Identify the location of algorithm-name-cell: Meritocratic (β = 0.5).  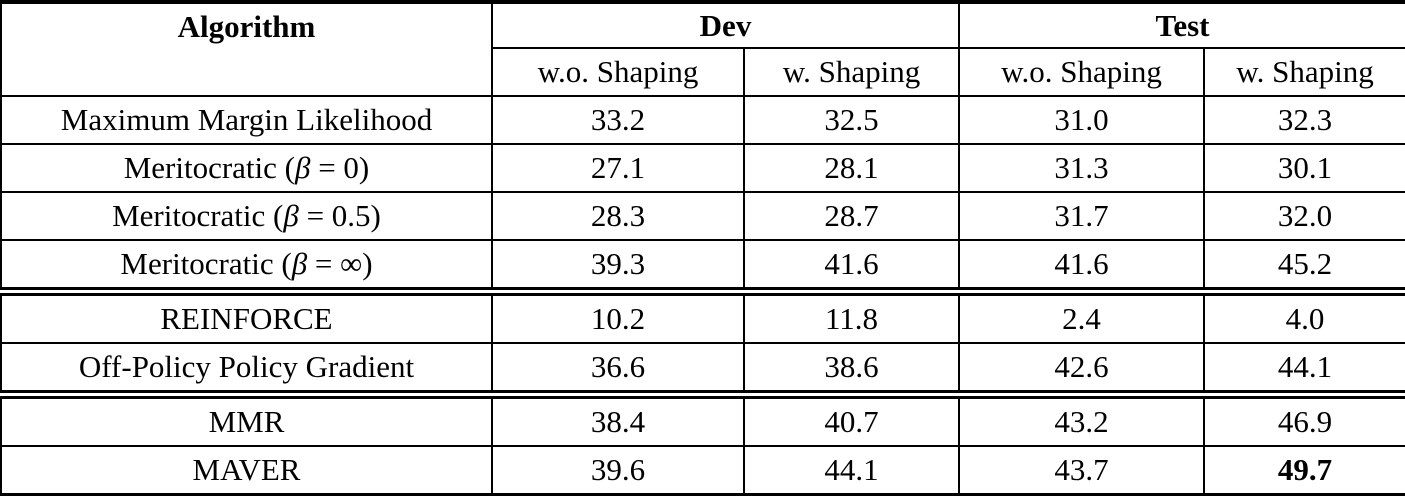
(246, 216).